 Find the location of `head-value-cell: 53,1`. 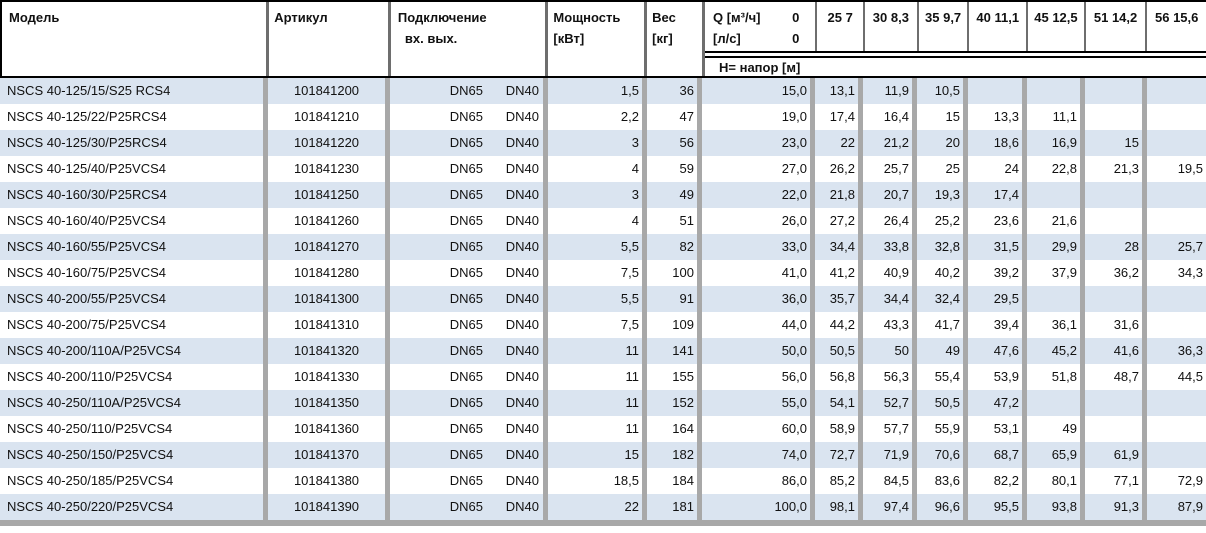

head-value-cell: 53,1 is located at coordinates (997, 429).